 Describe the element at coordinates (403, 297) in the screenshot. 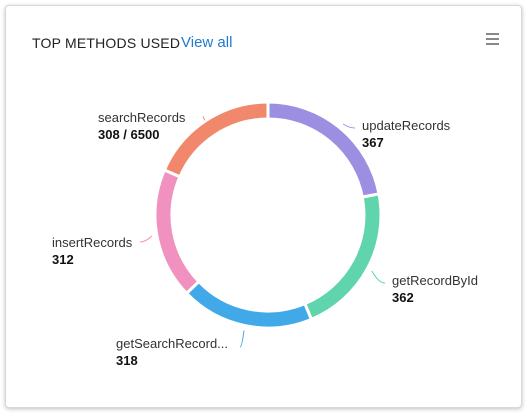

I see `slice-value: 362` at that location.